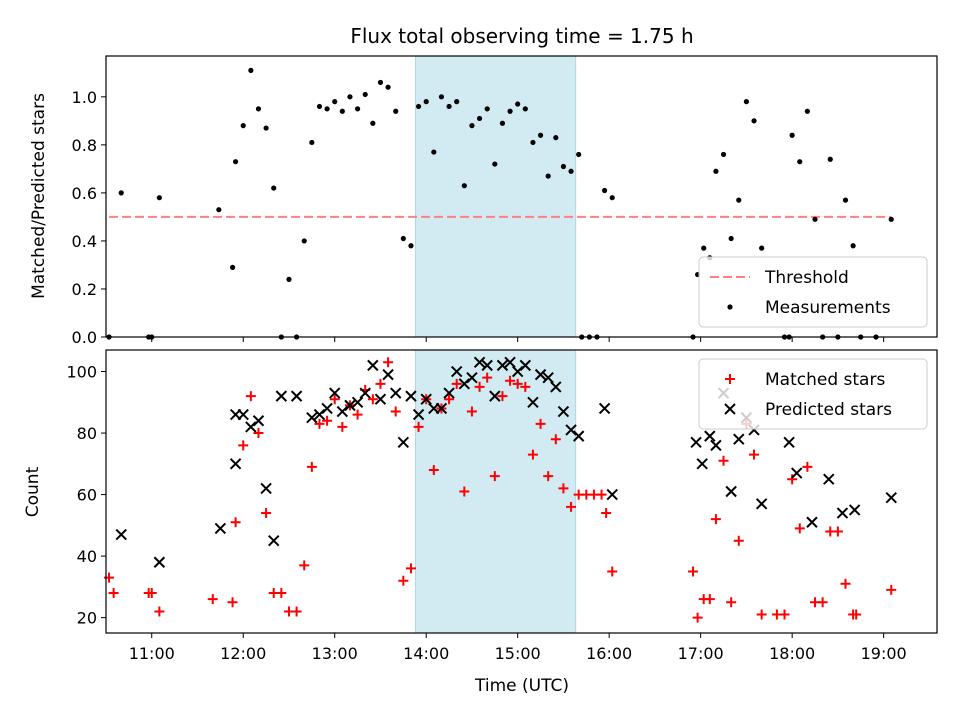 The width and height of the screenshot is (960, 720). Describe the element at coordinates (87, 618) in the screenshot. I see `y-tick-label: 20` at that location.